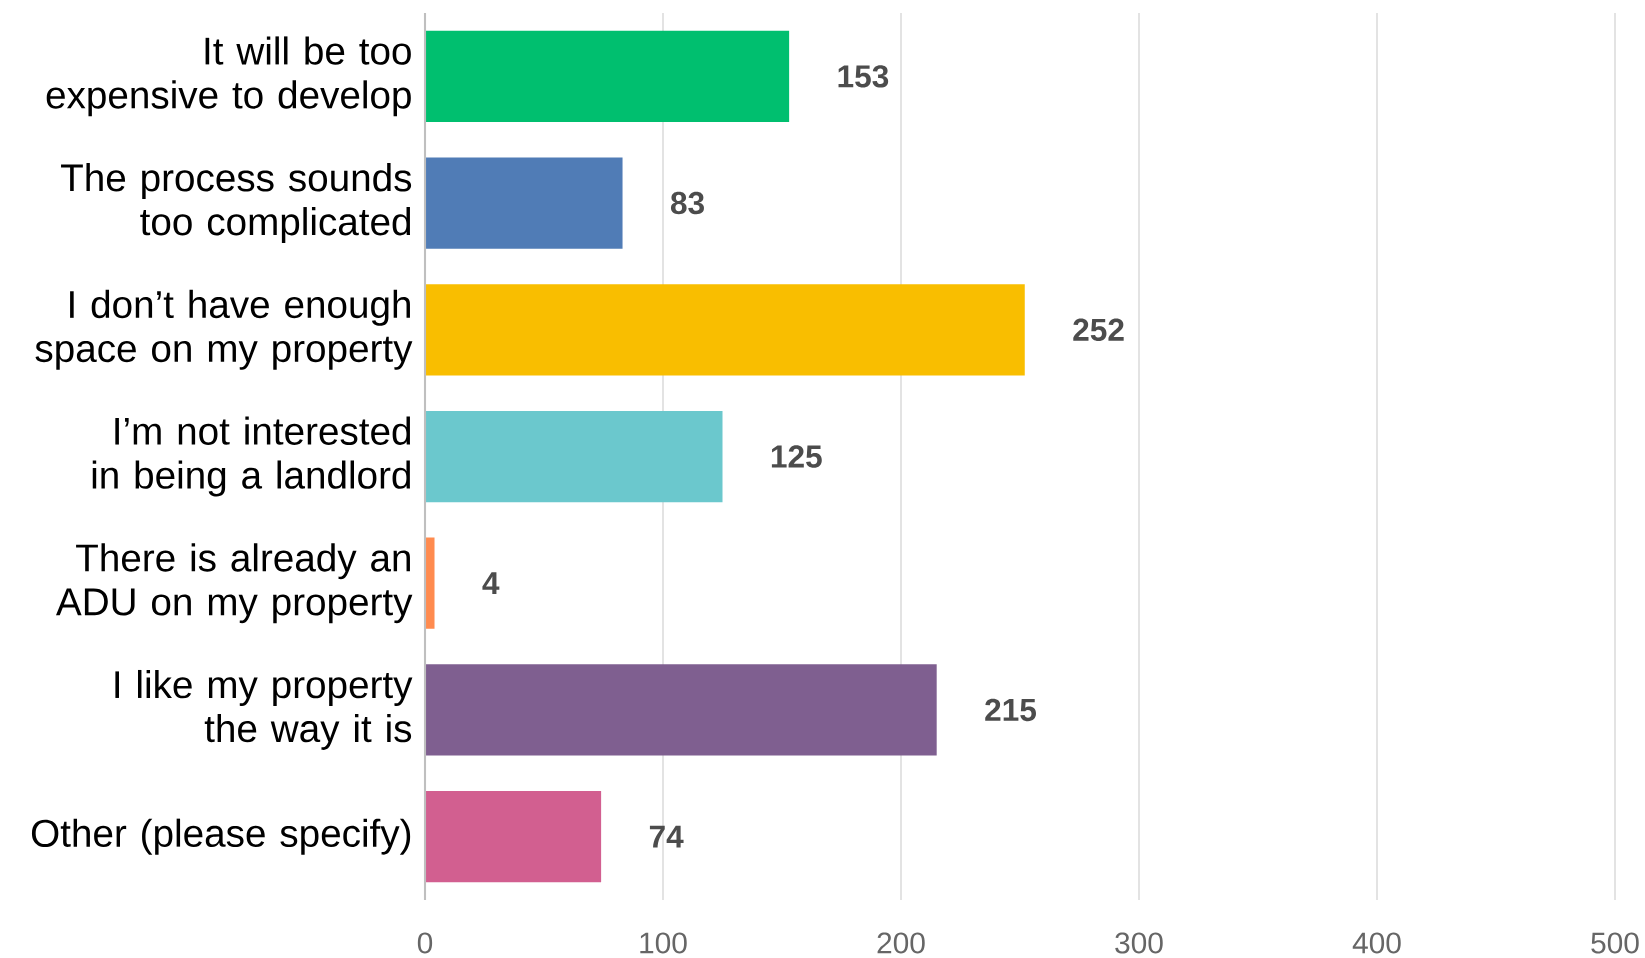  Describe the element at coordinates (236, 203) in the screenshot. I see `y-tick-label: The process sounds too complicated` at that location.